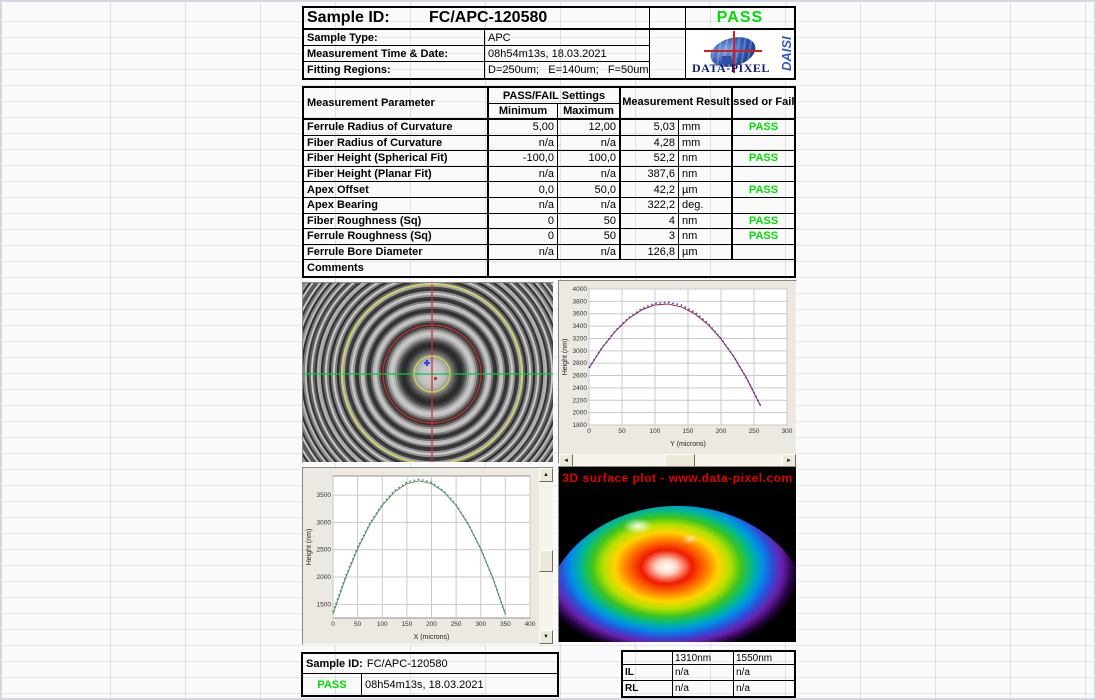  Describe the element at coordinates (324, 550) in the screenshot. I see `svg-text: 2500` at that location.